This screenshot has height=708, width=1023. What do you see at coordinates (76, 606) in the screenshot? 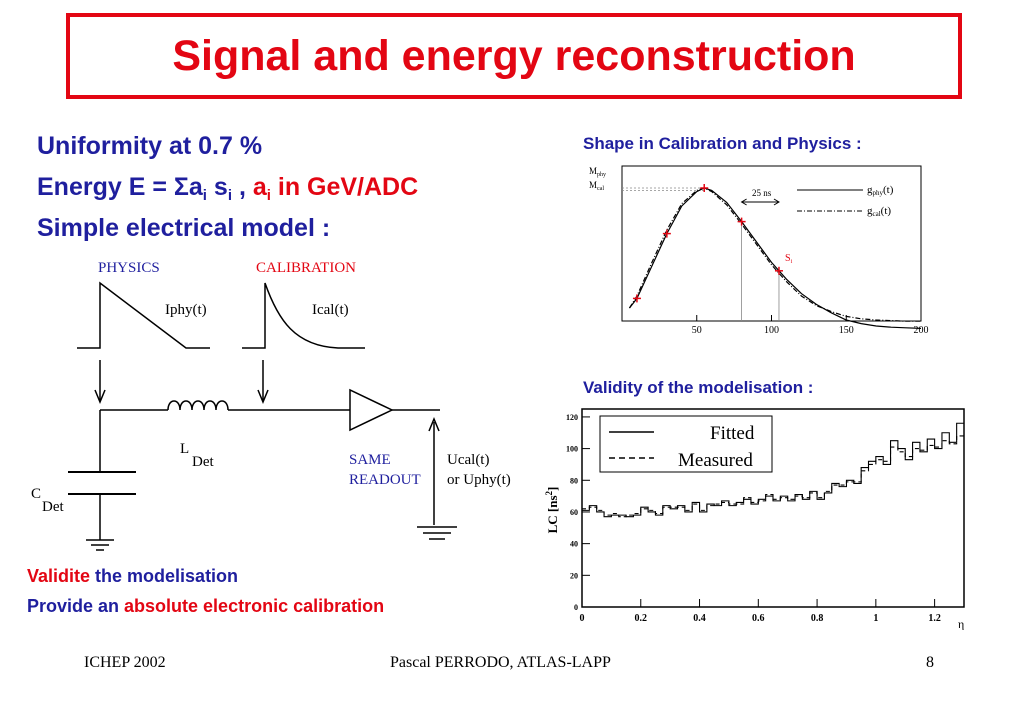
I see `note-calibration-prefix: Provide an` at bounding box center [76, 606].